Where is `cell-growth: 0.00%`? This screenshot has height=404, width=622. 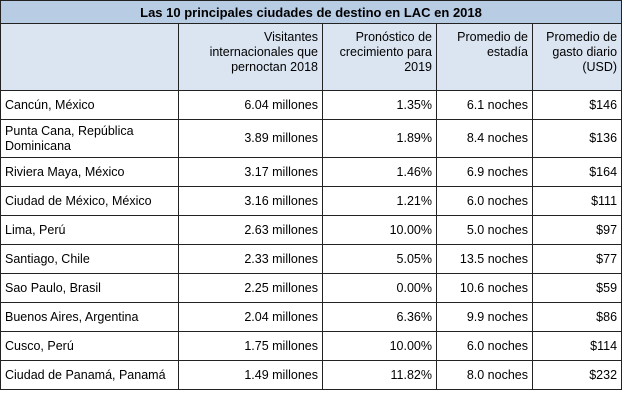 cell-growth: 0.00% is located at coordinates (379, 288).